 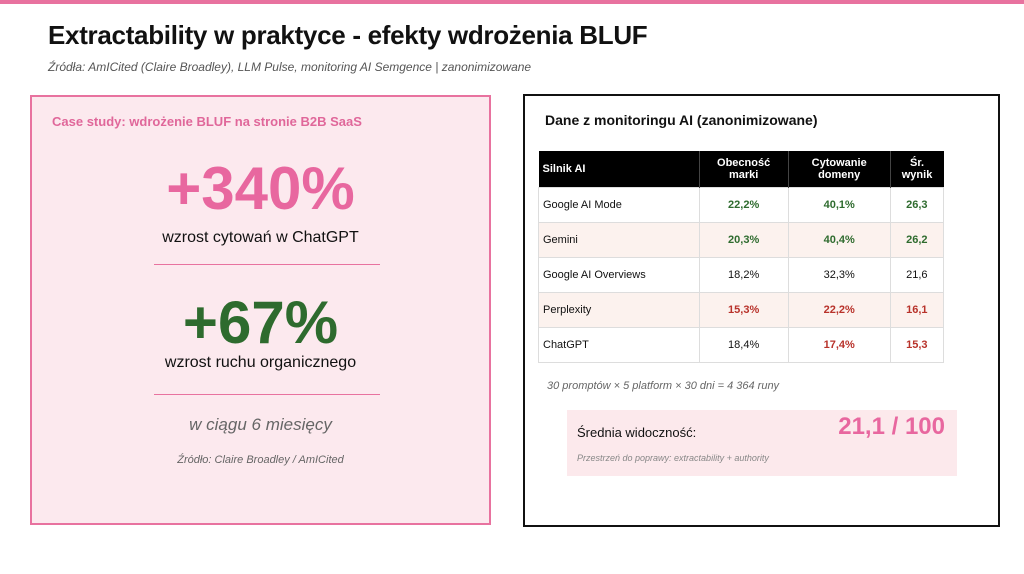 I want to click on engine-name: Google AI Mode, so click(x=619, y=205).